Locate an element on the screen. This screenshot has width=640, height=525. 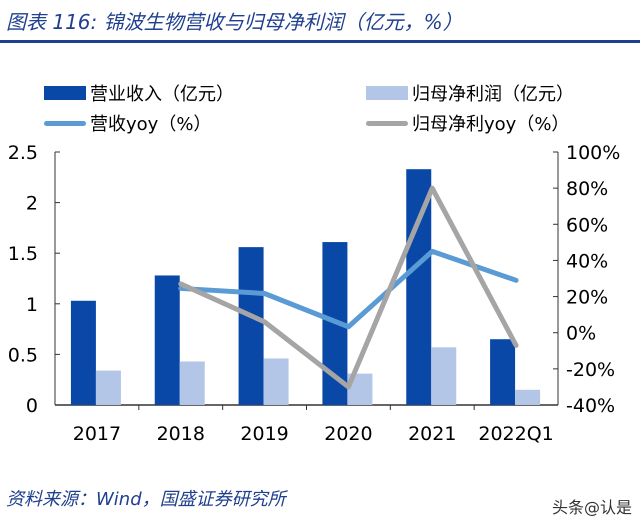
legend-label: 归母净利润（亿元） is located at coordinates (493, 94).